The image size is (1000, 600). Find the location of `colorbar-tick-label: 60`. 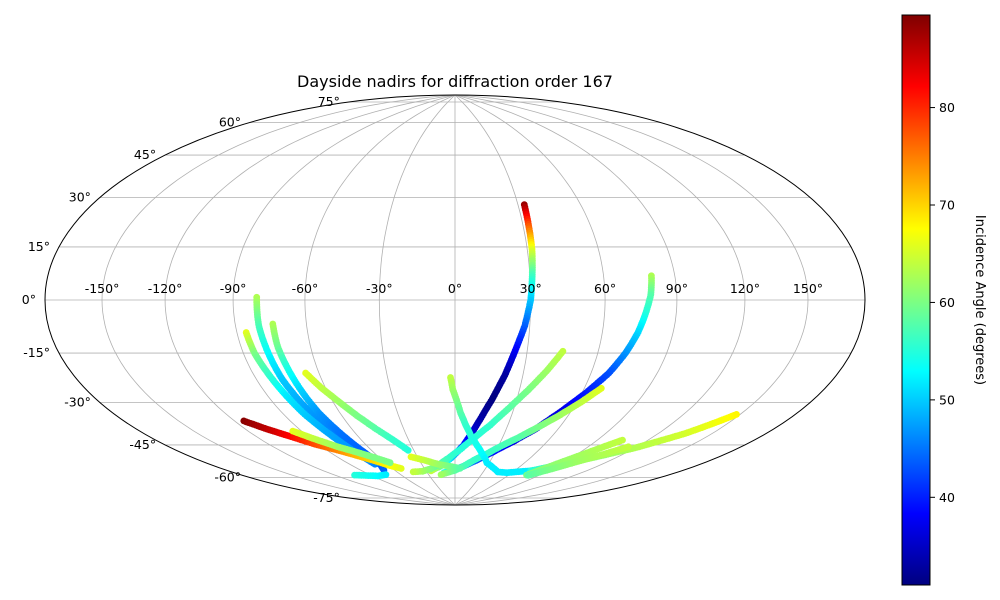

colorbar-tick-label: 60 is located at coordinates (947, 302).